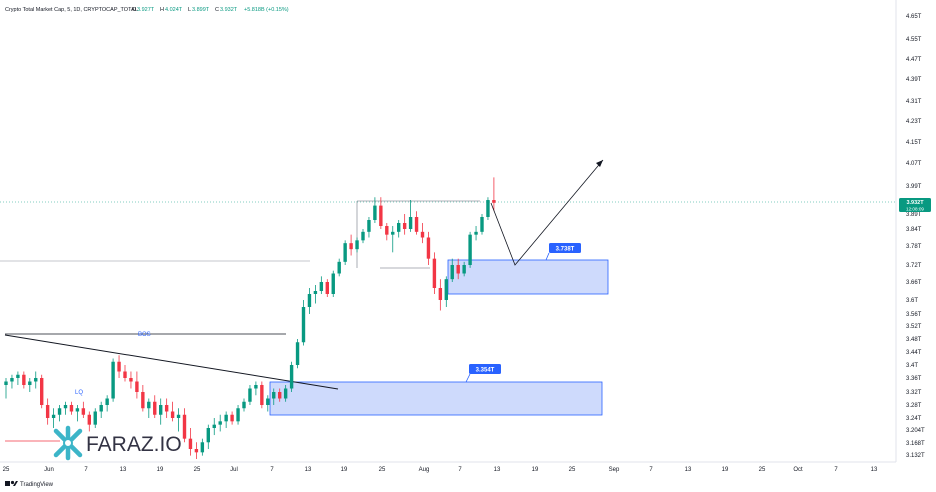  What do you see at coordinates (37, 485) in the screenshot?
I see `tradingview-brand: TradingView` at bounding box center [37, 485].